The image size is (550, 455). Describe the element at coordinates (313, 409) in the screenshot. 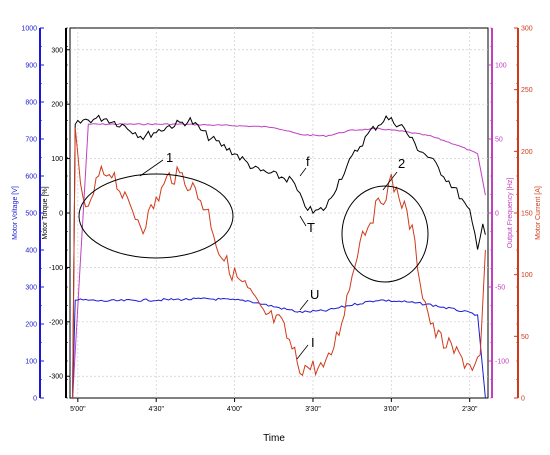

I see `x-tick-label: 3'30"` at that location.